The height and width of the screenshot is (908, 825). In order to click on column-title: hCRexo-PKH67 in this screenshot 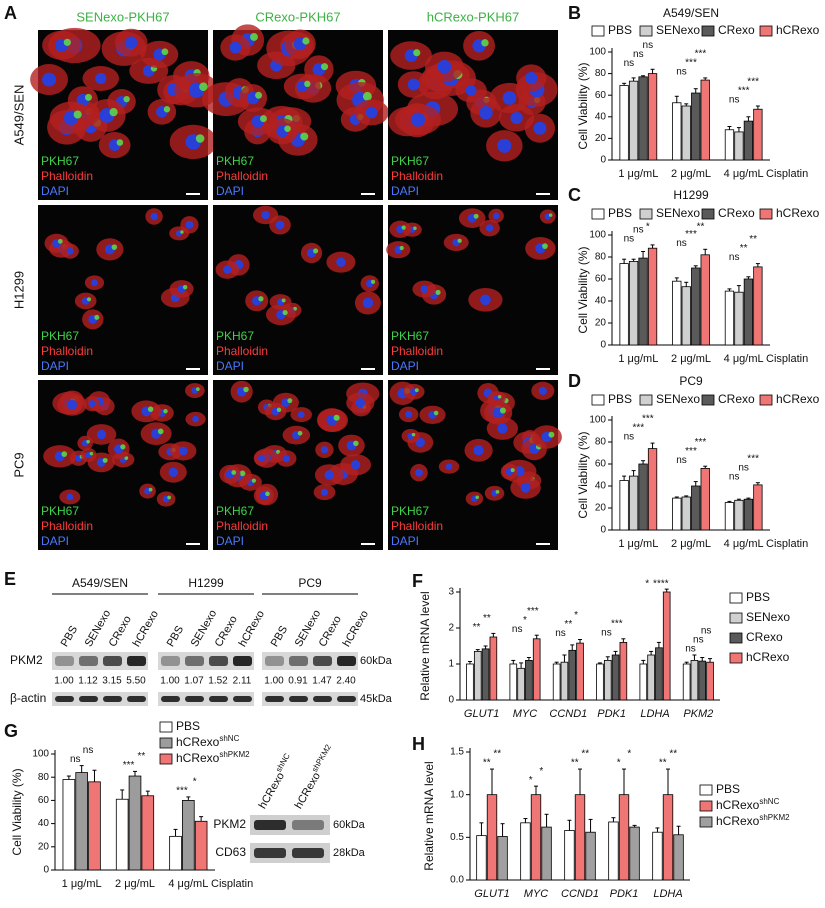, I will do `click(473, 16)`.